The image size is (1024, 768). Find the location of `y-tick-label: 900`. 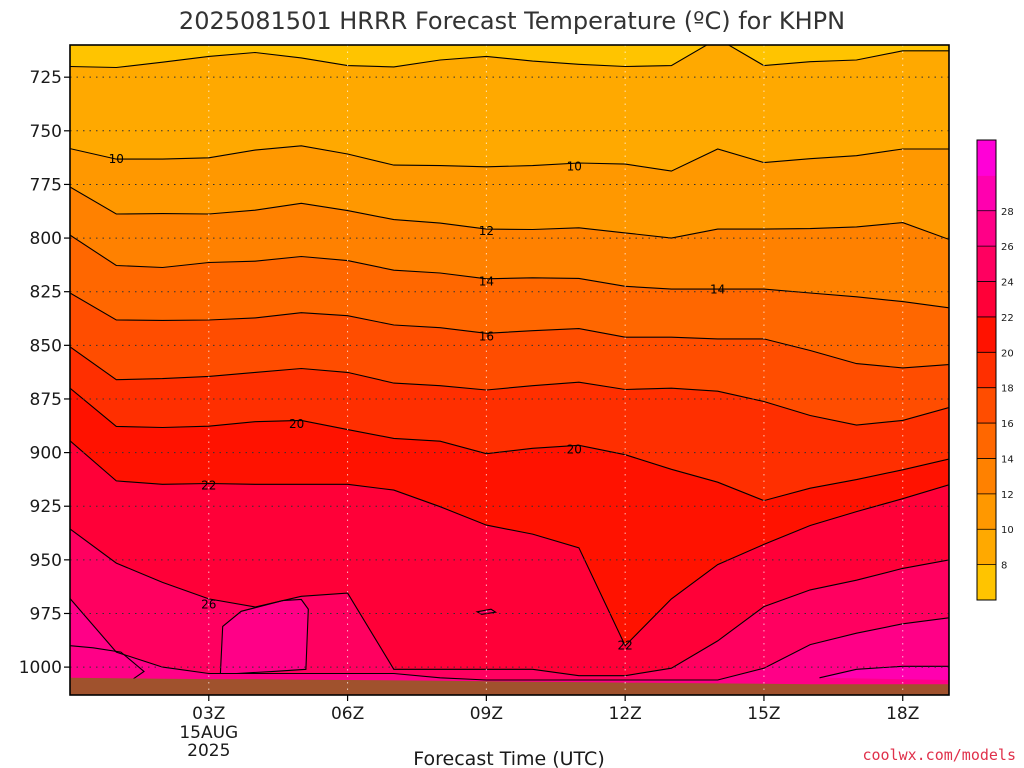

y-tick-label: 900 is located at coordinates (46, 454).